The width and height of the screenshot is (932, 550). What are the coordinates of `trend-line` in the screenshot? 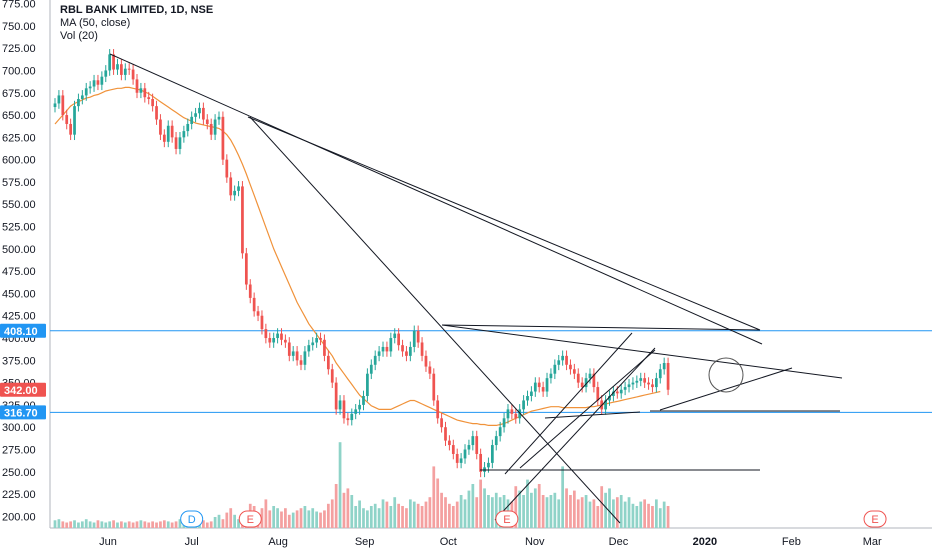 It's located at (601, 327).